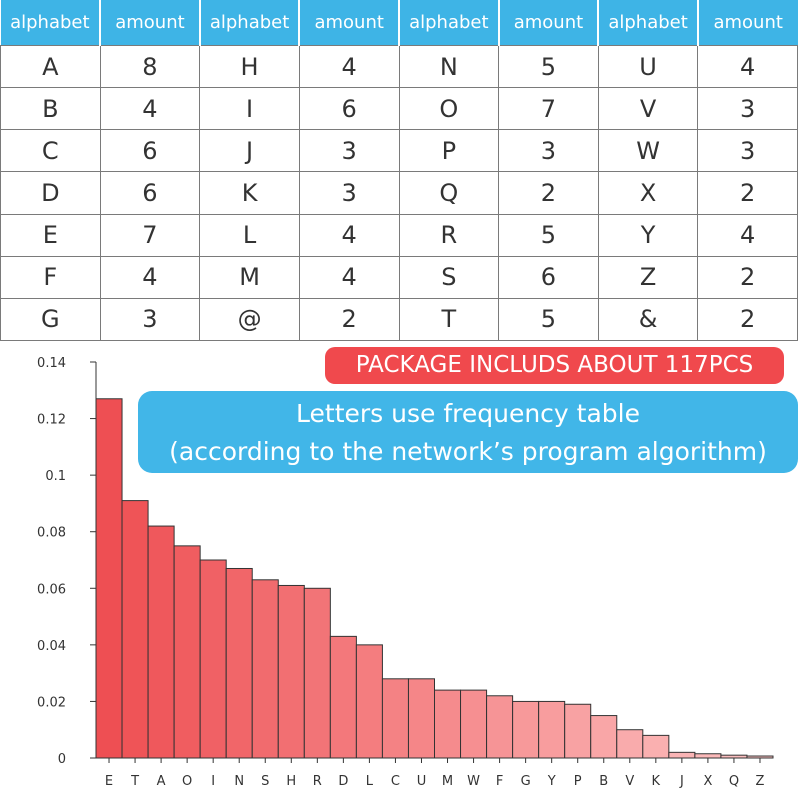 Image resolution: width=800 pixels, height=800 pixels. What do you see at coordinates (109, 781) in the screenshot?
I see `x-tick-label: E` at bounding box center [109, 781].